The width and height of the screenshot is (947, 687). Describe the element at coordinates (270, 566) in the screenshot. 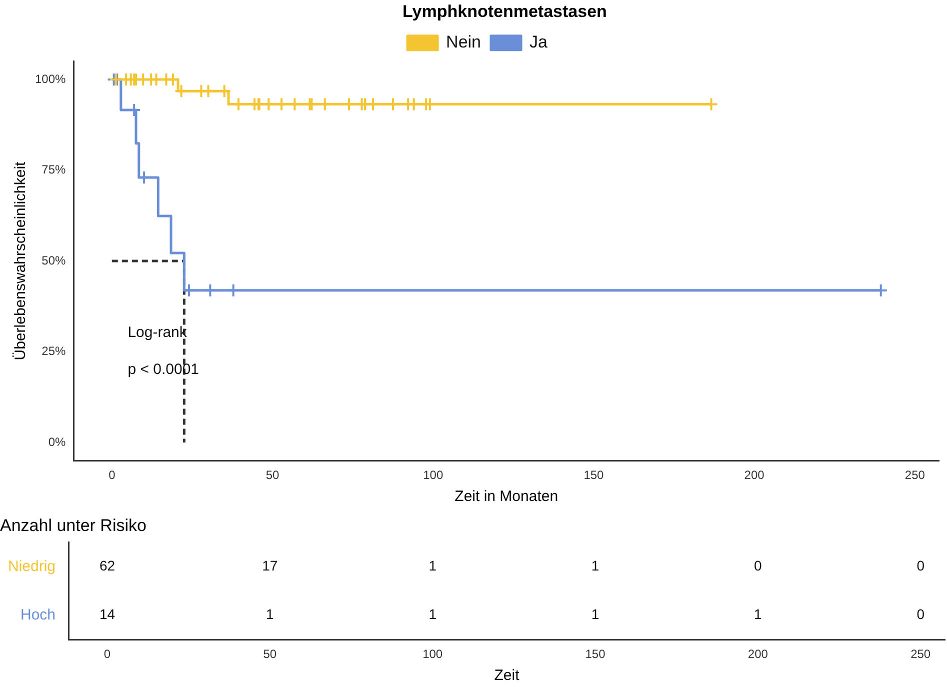

I see `data-label: 17` at that location.